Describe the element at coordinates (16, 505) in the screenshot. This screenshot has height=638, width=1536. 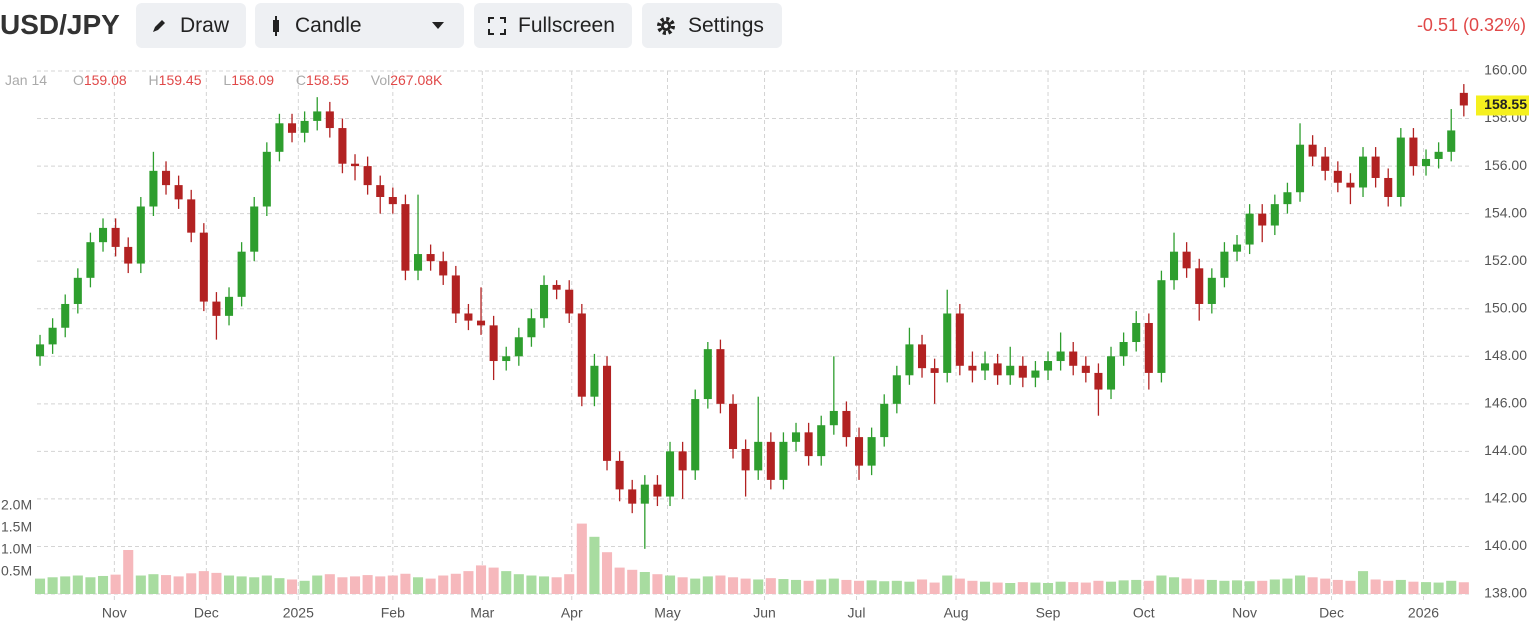
I see `volume-tick-label: 2.0M` at that location.